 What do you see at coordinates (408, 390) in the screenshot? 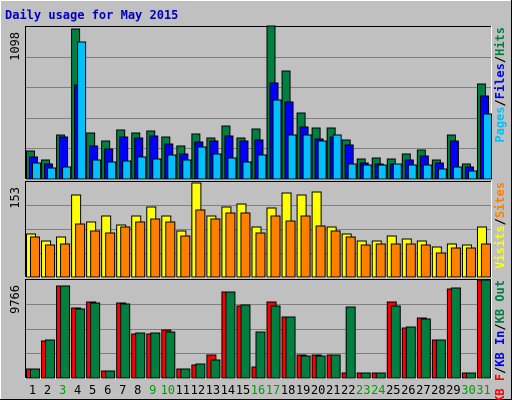
I see `x-tick-label-day-26: 26` at bounding box center [408, 390].